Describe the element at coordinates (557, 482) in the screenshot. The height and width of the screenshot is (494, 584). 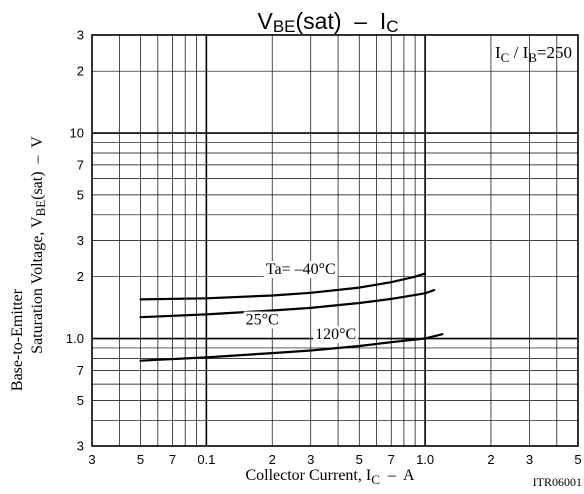
I see `figure-id: ITR06001` at that location.